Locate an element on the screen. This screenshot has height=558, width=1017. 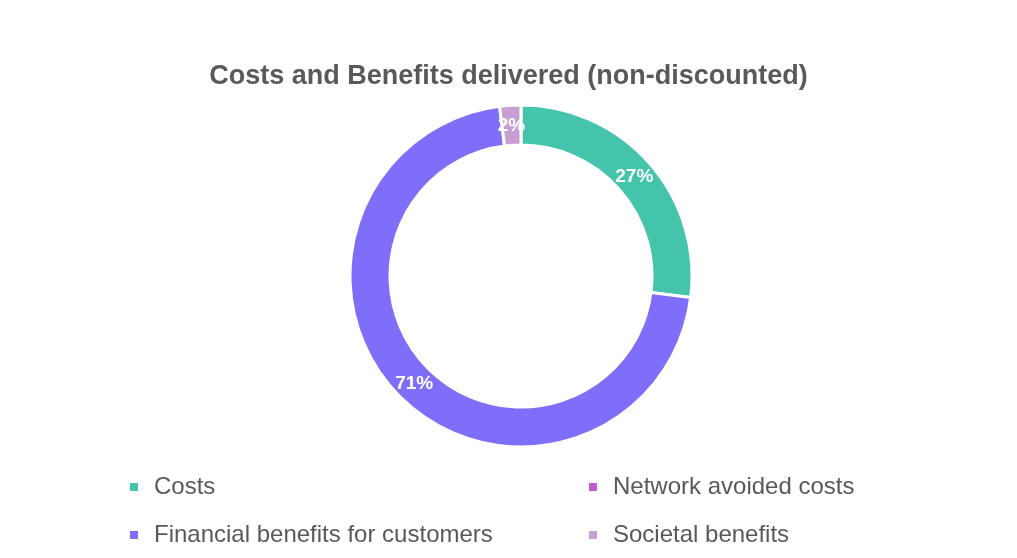
data-label: 27% is located at coordinates (634, 176).